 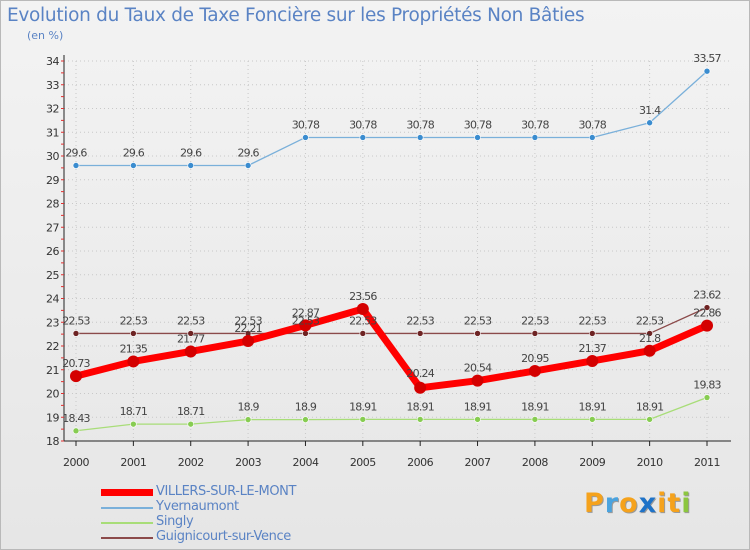 What do you see at coordinates (251, 507) in the screenshot?
I see `legend-item: Yvernaumont` at bounding box center [251, 507].